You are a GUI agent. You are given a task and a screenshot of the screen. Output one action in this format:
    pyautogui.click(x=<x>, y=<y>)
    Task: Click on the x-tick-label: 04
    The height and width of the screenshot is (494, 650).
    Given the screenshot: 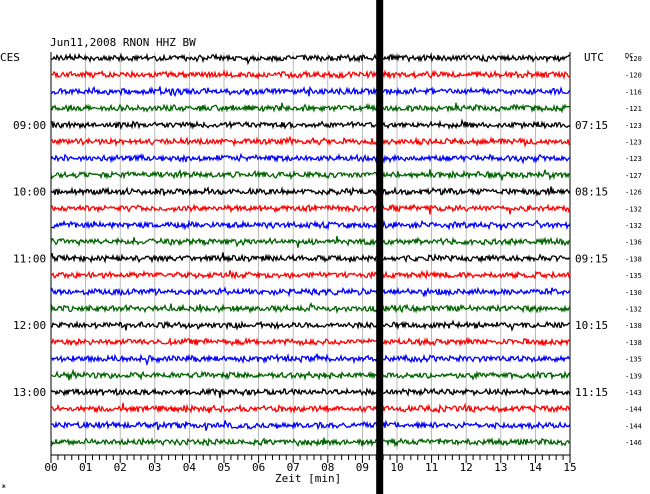 What is the action you would take?
    pyautogui.click(x=190, y=467)
    